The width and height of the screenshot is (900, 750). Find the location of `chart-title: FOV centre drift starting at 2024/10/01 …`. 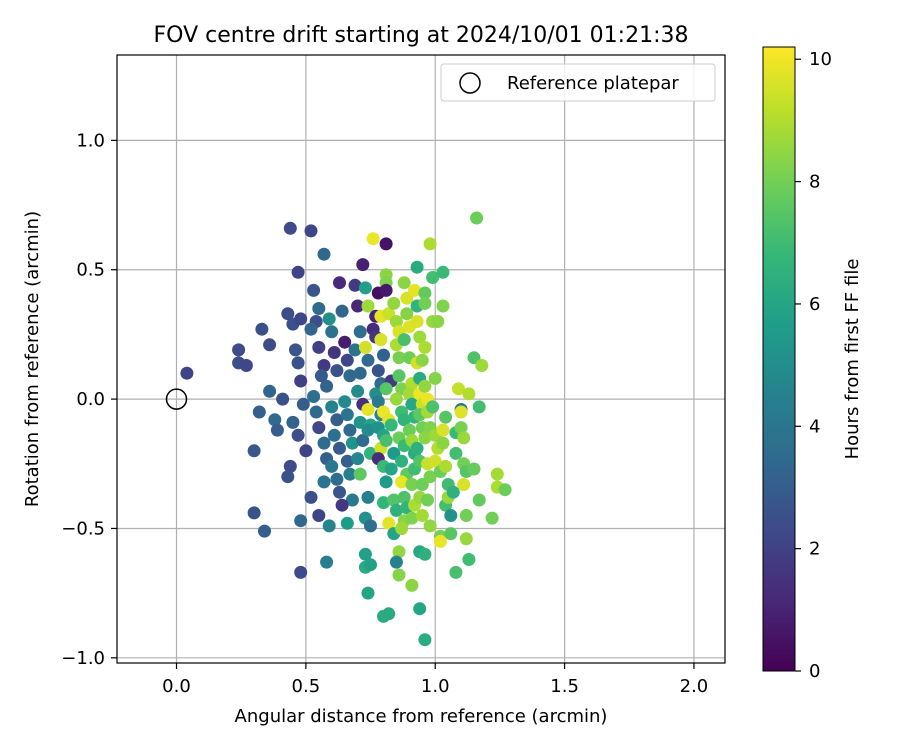

chart-title: FOV centre drift starting at 2024/10/01 … is located at coordinates (421, 35).